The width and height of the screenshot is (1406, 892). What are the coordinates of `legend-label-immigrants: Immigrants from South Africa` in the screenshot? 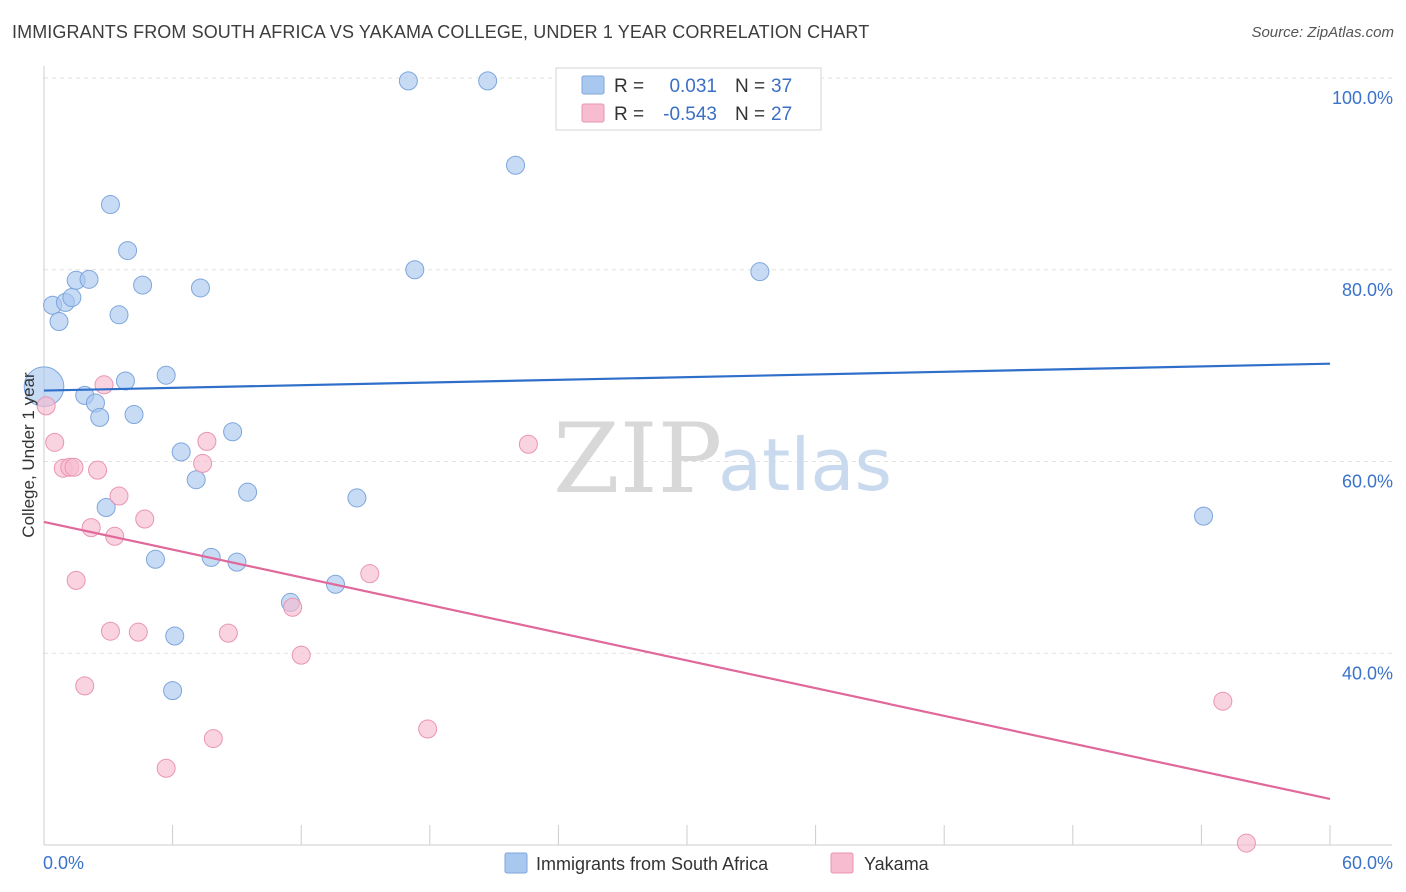 It's located at (652, 864).